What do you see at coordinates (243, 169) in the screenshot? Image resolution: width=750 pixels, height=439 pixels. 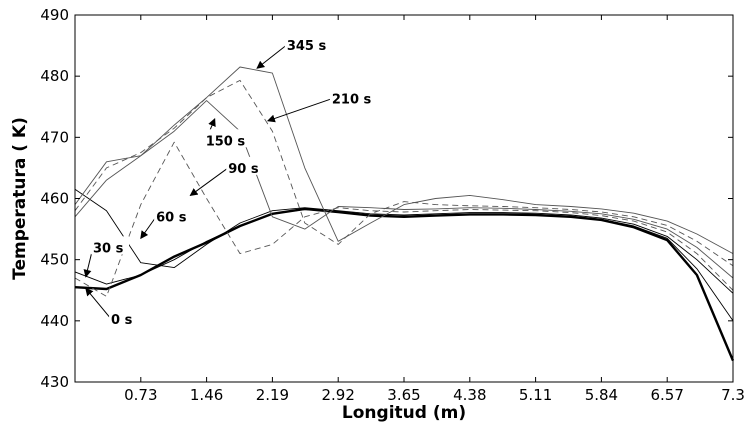 I see `annotation-label: 90 s` at bounding box center [243, 169].